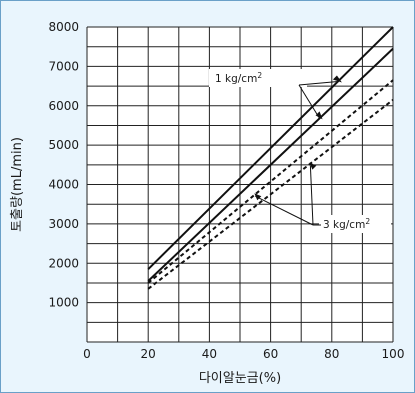 The height and width of the screenshot is (393, 415). Describe the element at coordinates (209, 354) in the screenshot. I see `x-tick-label: 40` at that location.